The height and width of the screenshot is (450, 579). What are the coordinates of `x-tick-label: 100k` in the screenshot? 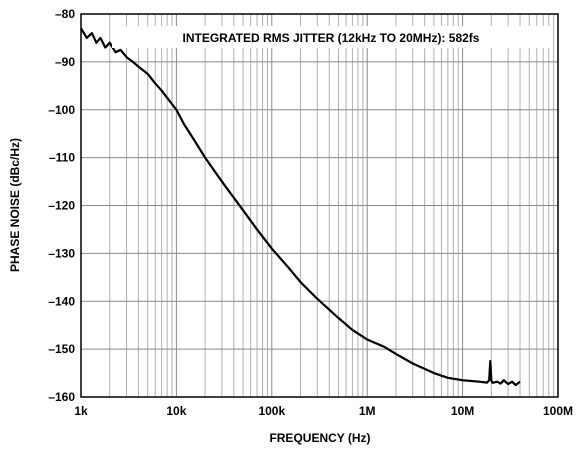 It's located at (271, 411).